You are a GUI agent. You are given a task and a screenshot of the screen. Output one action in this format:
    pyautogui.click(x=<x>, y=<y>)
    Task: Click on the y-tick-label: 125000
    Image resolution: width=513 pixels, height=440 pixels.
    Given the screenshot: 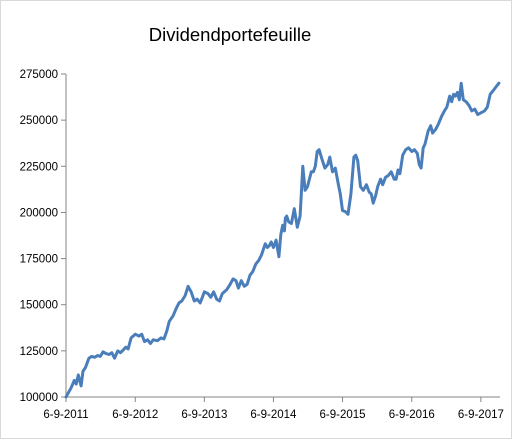 What is the action you would take?
    pyautogui.click(x=39, y=352)
    